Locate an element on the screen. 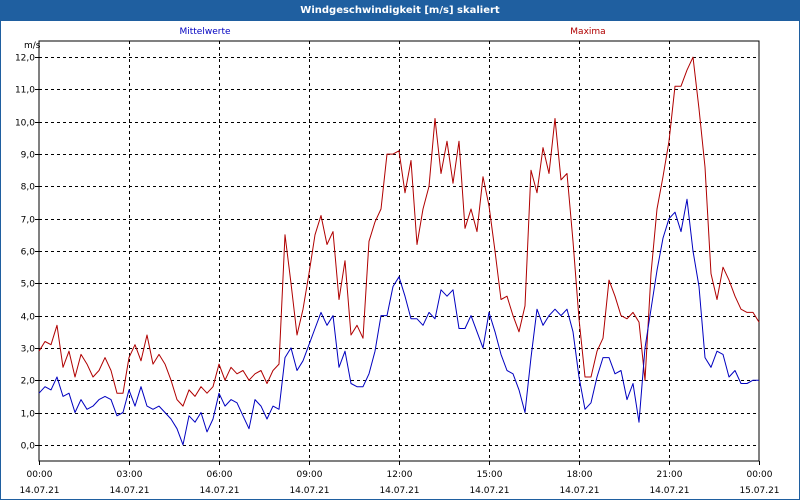 The width and height of the screenshot is (800, 500). x-tick-time: 06:00 is located at coordinates (220, 475).